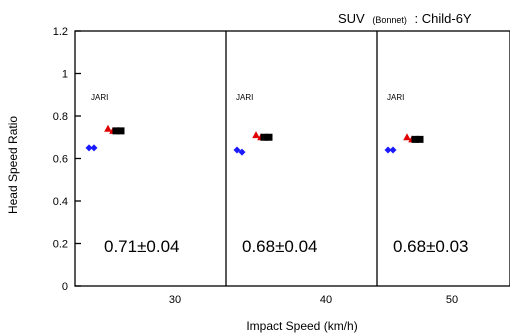  Describe the element at coordinates (60, 32) in the screenshot. I see `y-tick-label: 1.2` at that location.